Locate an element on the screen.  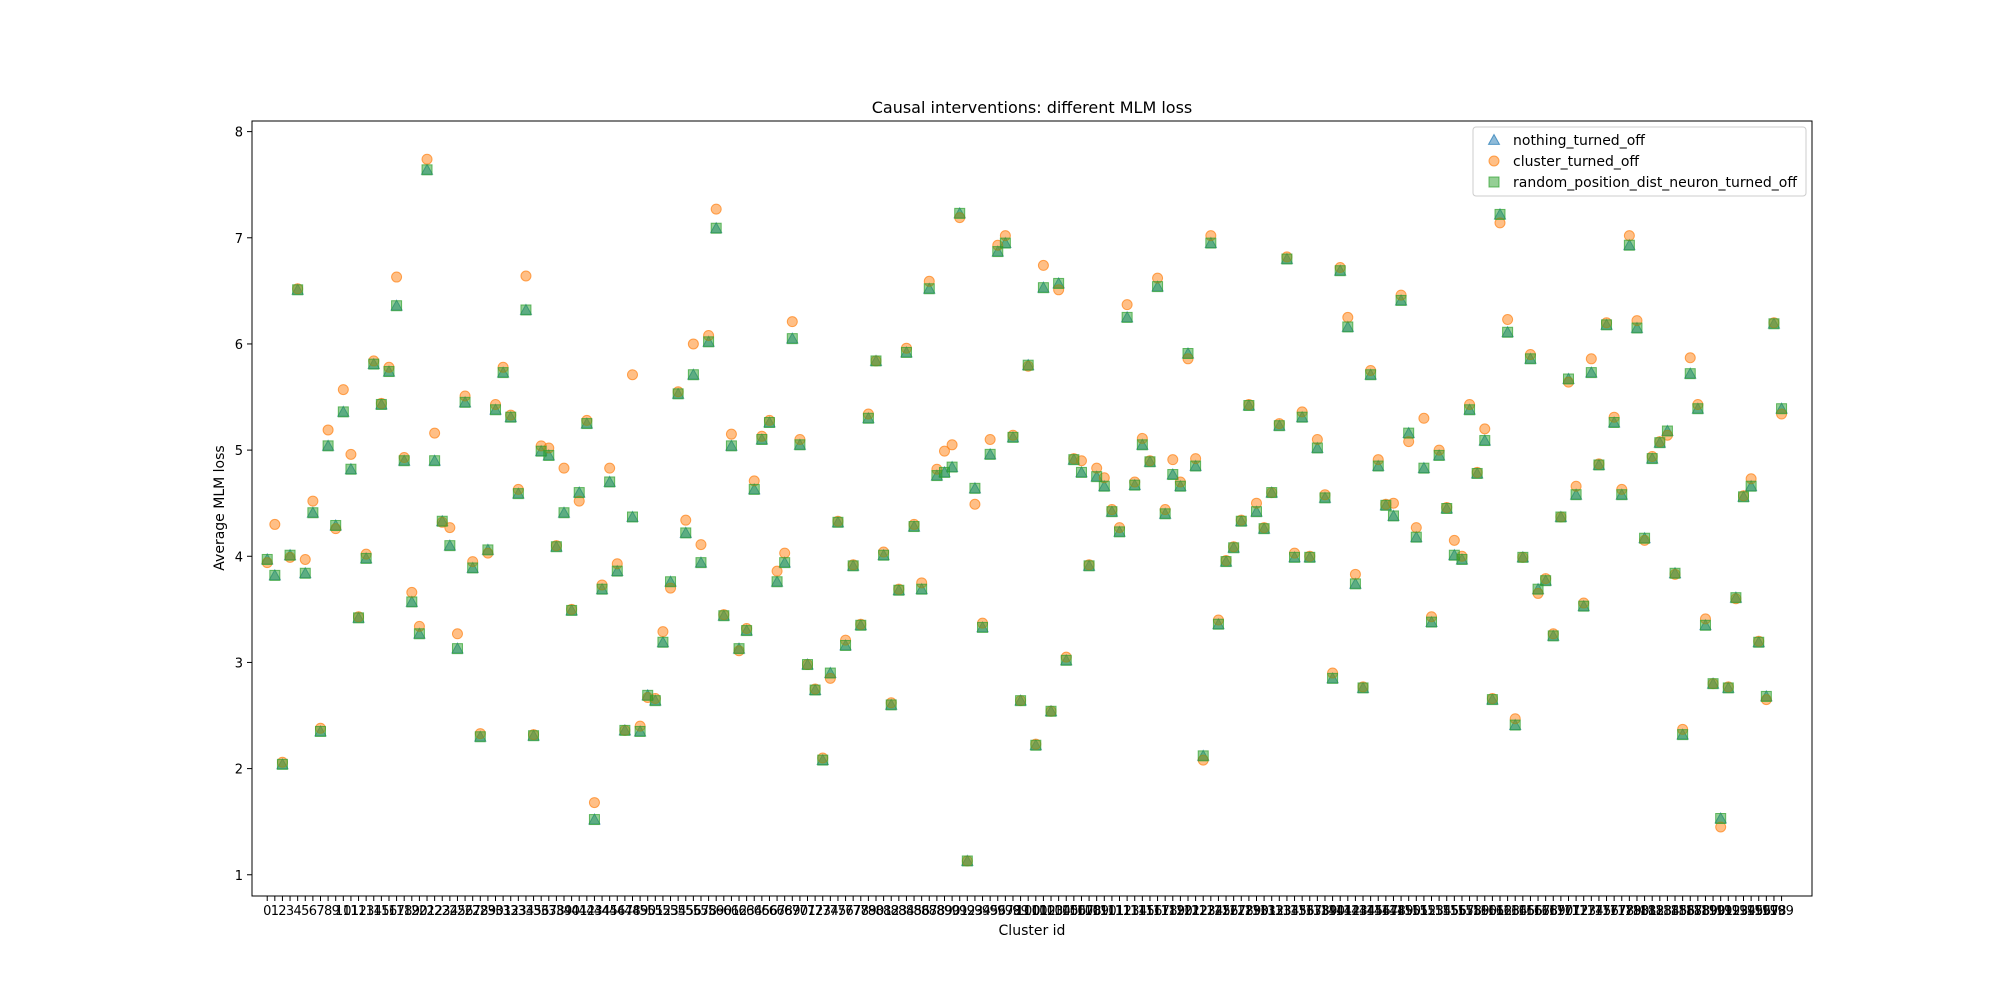
x-tick-label: 135 is located at coordinates (1294, 911).